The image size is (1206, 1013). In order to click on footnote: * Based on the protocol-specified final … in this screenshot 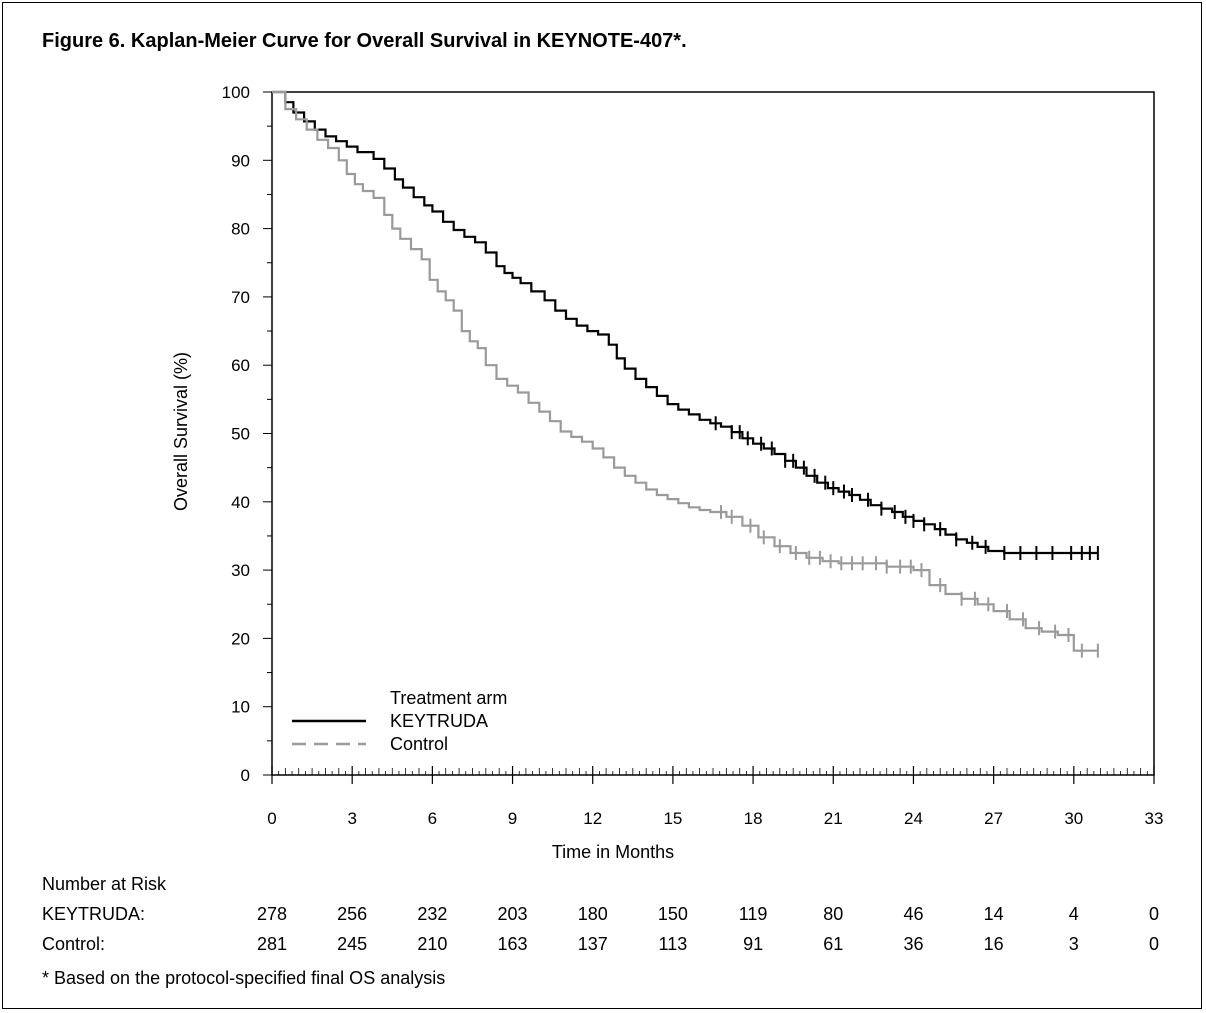, I will do `click(244, 978)`.